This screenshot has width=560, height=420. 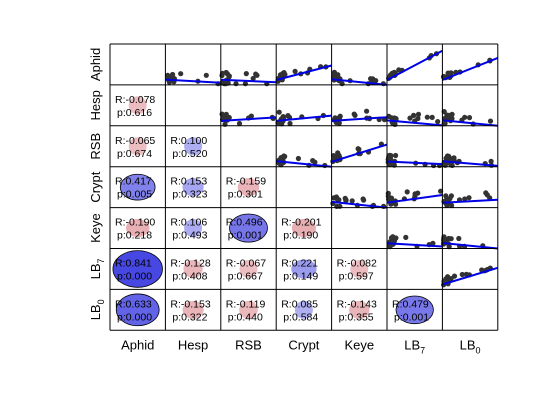 What do you see at coordinates (300, 236) in the screenshot?
I see `correlation-p-label: p:0.190` at bounding box center [300, 236].